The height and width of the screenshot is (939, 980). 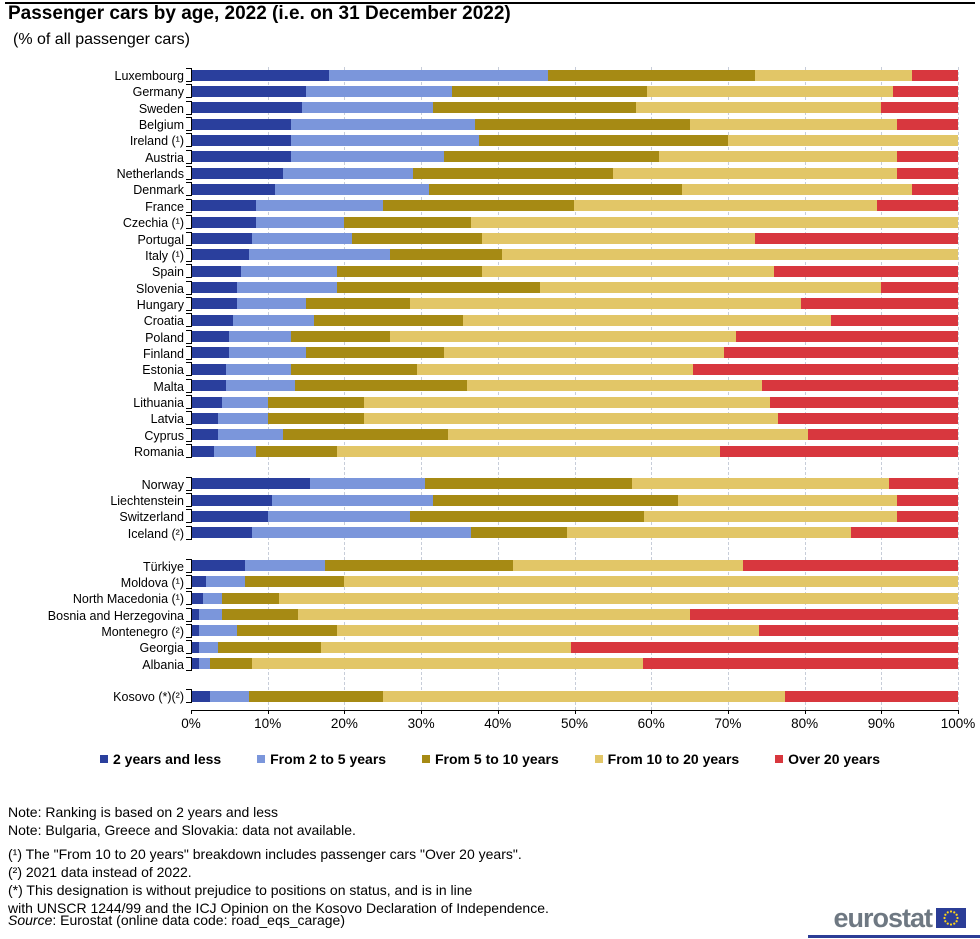 I want to click on row-label: Georgia, so click(x=161, y=648).